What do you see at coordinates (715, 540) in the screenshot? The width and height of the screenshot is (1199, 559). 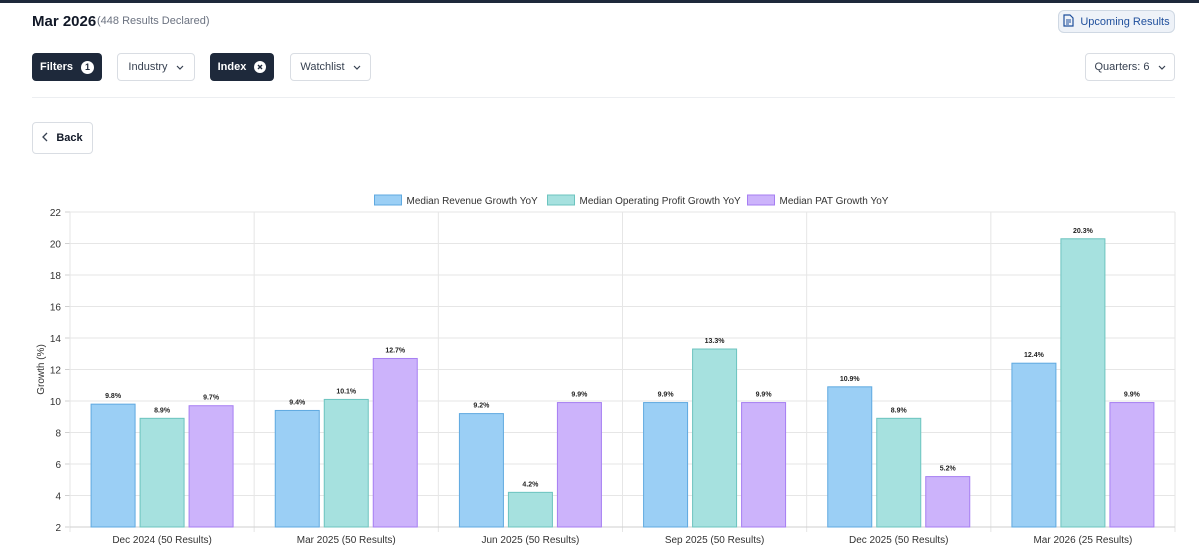 I see `x-tick-label: Sep 2025 (50 Results)` at bounding box center [715, 540].